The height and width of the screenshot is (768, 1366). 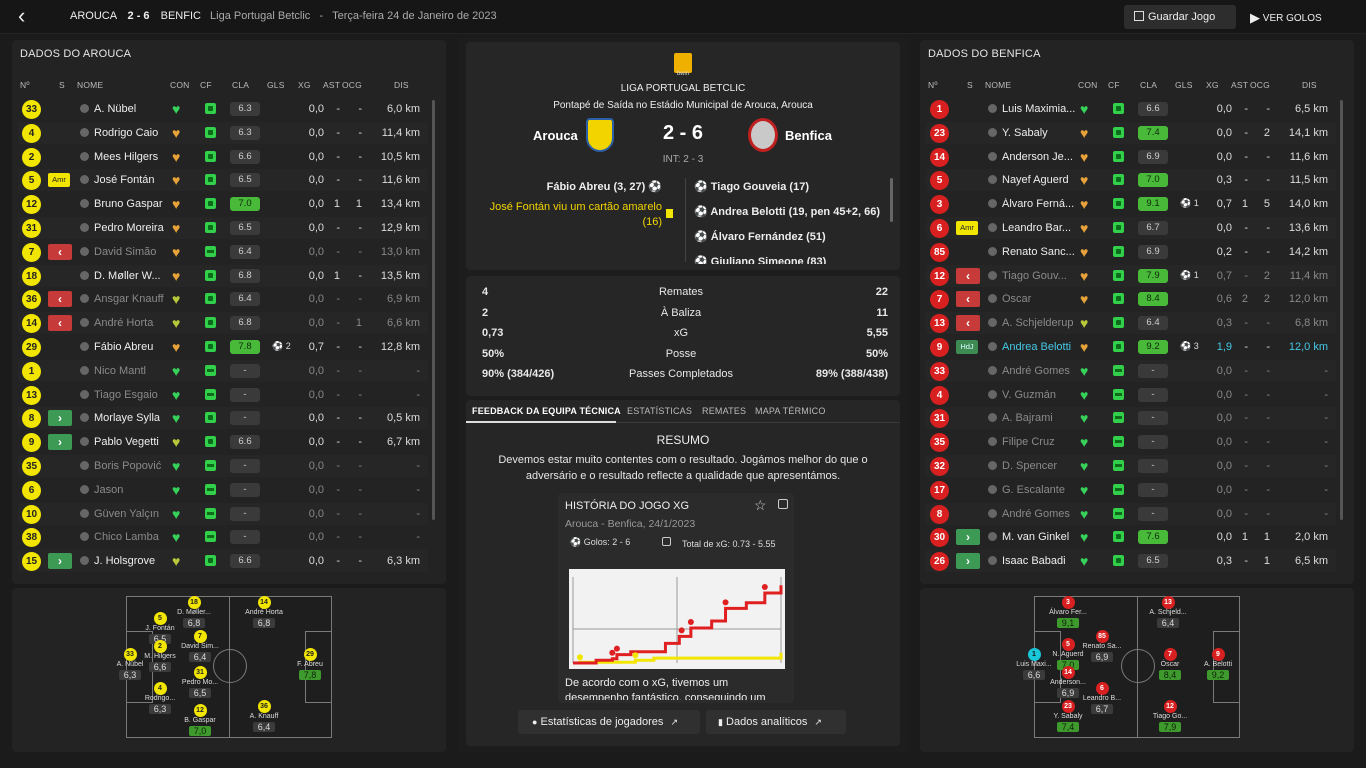 I want to click on player-name: Pablo Vegetti, so click(x=126, y=442).